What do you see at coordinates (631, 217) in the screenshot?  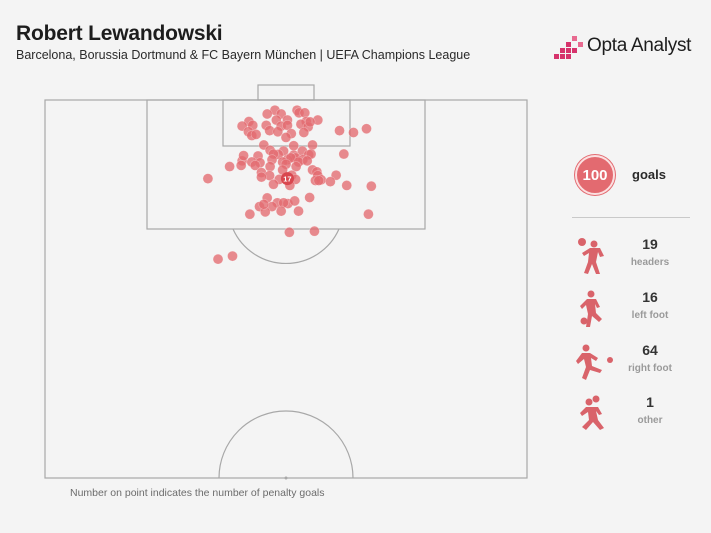 I see `stats-divider` at bounding box center [631, 217].